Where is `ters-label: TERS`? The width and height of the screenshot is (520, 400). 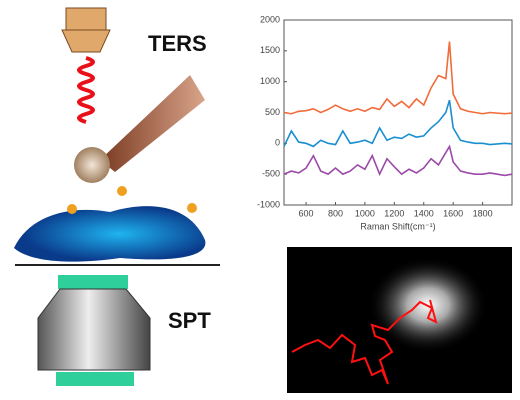
ters-label: TERS is located at coordinates (177, 43).